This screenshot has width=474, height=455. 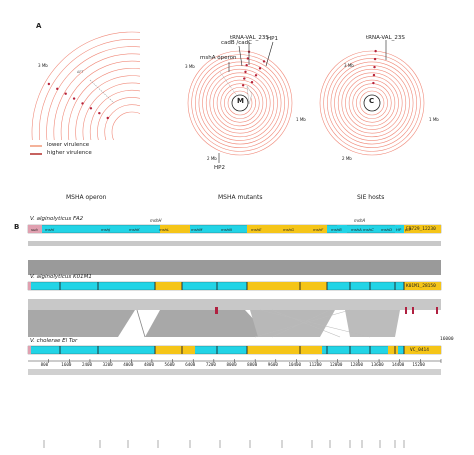 I want to click on ruler-label: 4800, so click(x=148, y=364).